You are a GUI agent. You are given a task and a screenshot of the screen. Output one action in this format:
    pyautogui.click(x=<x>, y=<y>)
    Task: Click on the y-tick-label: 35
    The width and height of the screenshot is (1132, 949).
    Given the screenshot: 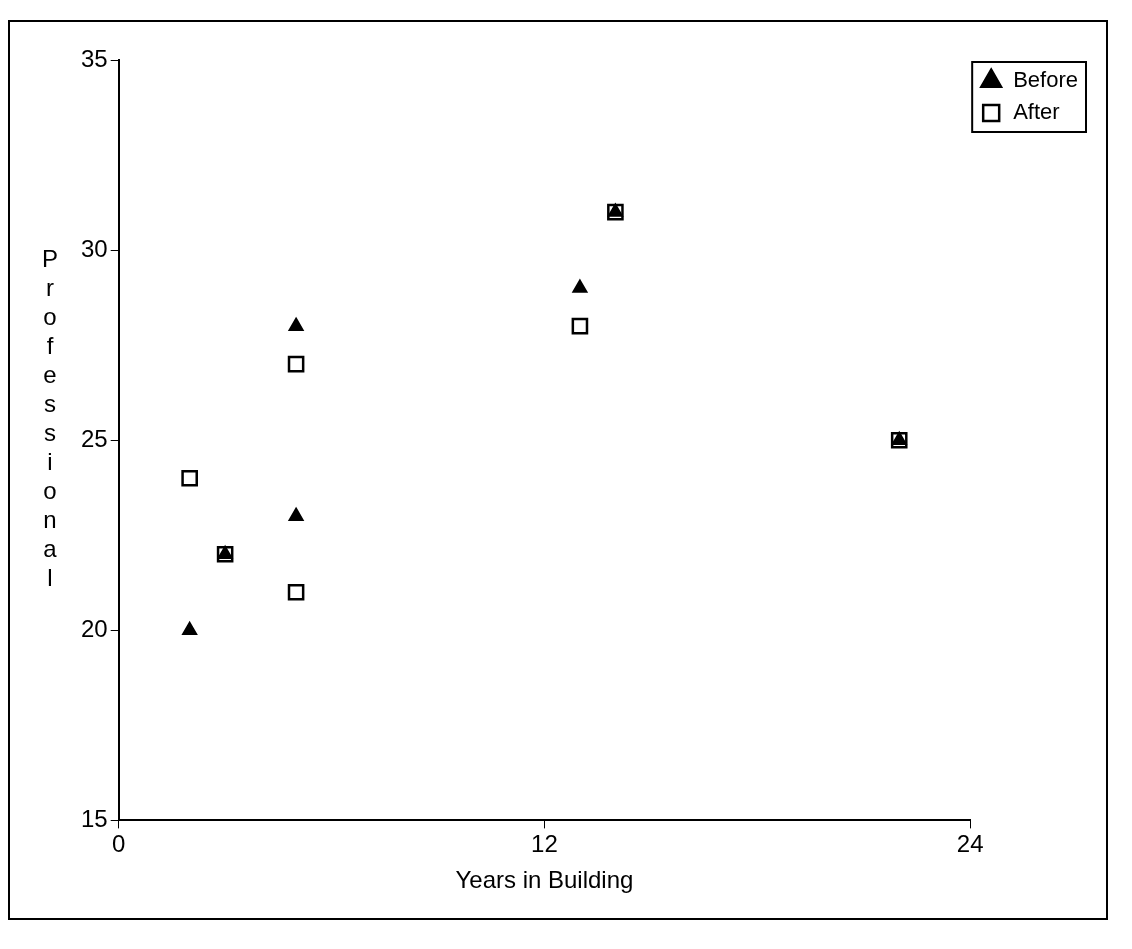 What is the action you would take?
    pyautogui.click(x=94, y=58)
    